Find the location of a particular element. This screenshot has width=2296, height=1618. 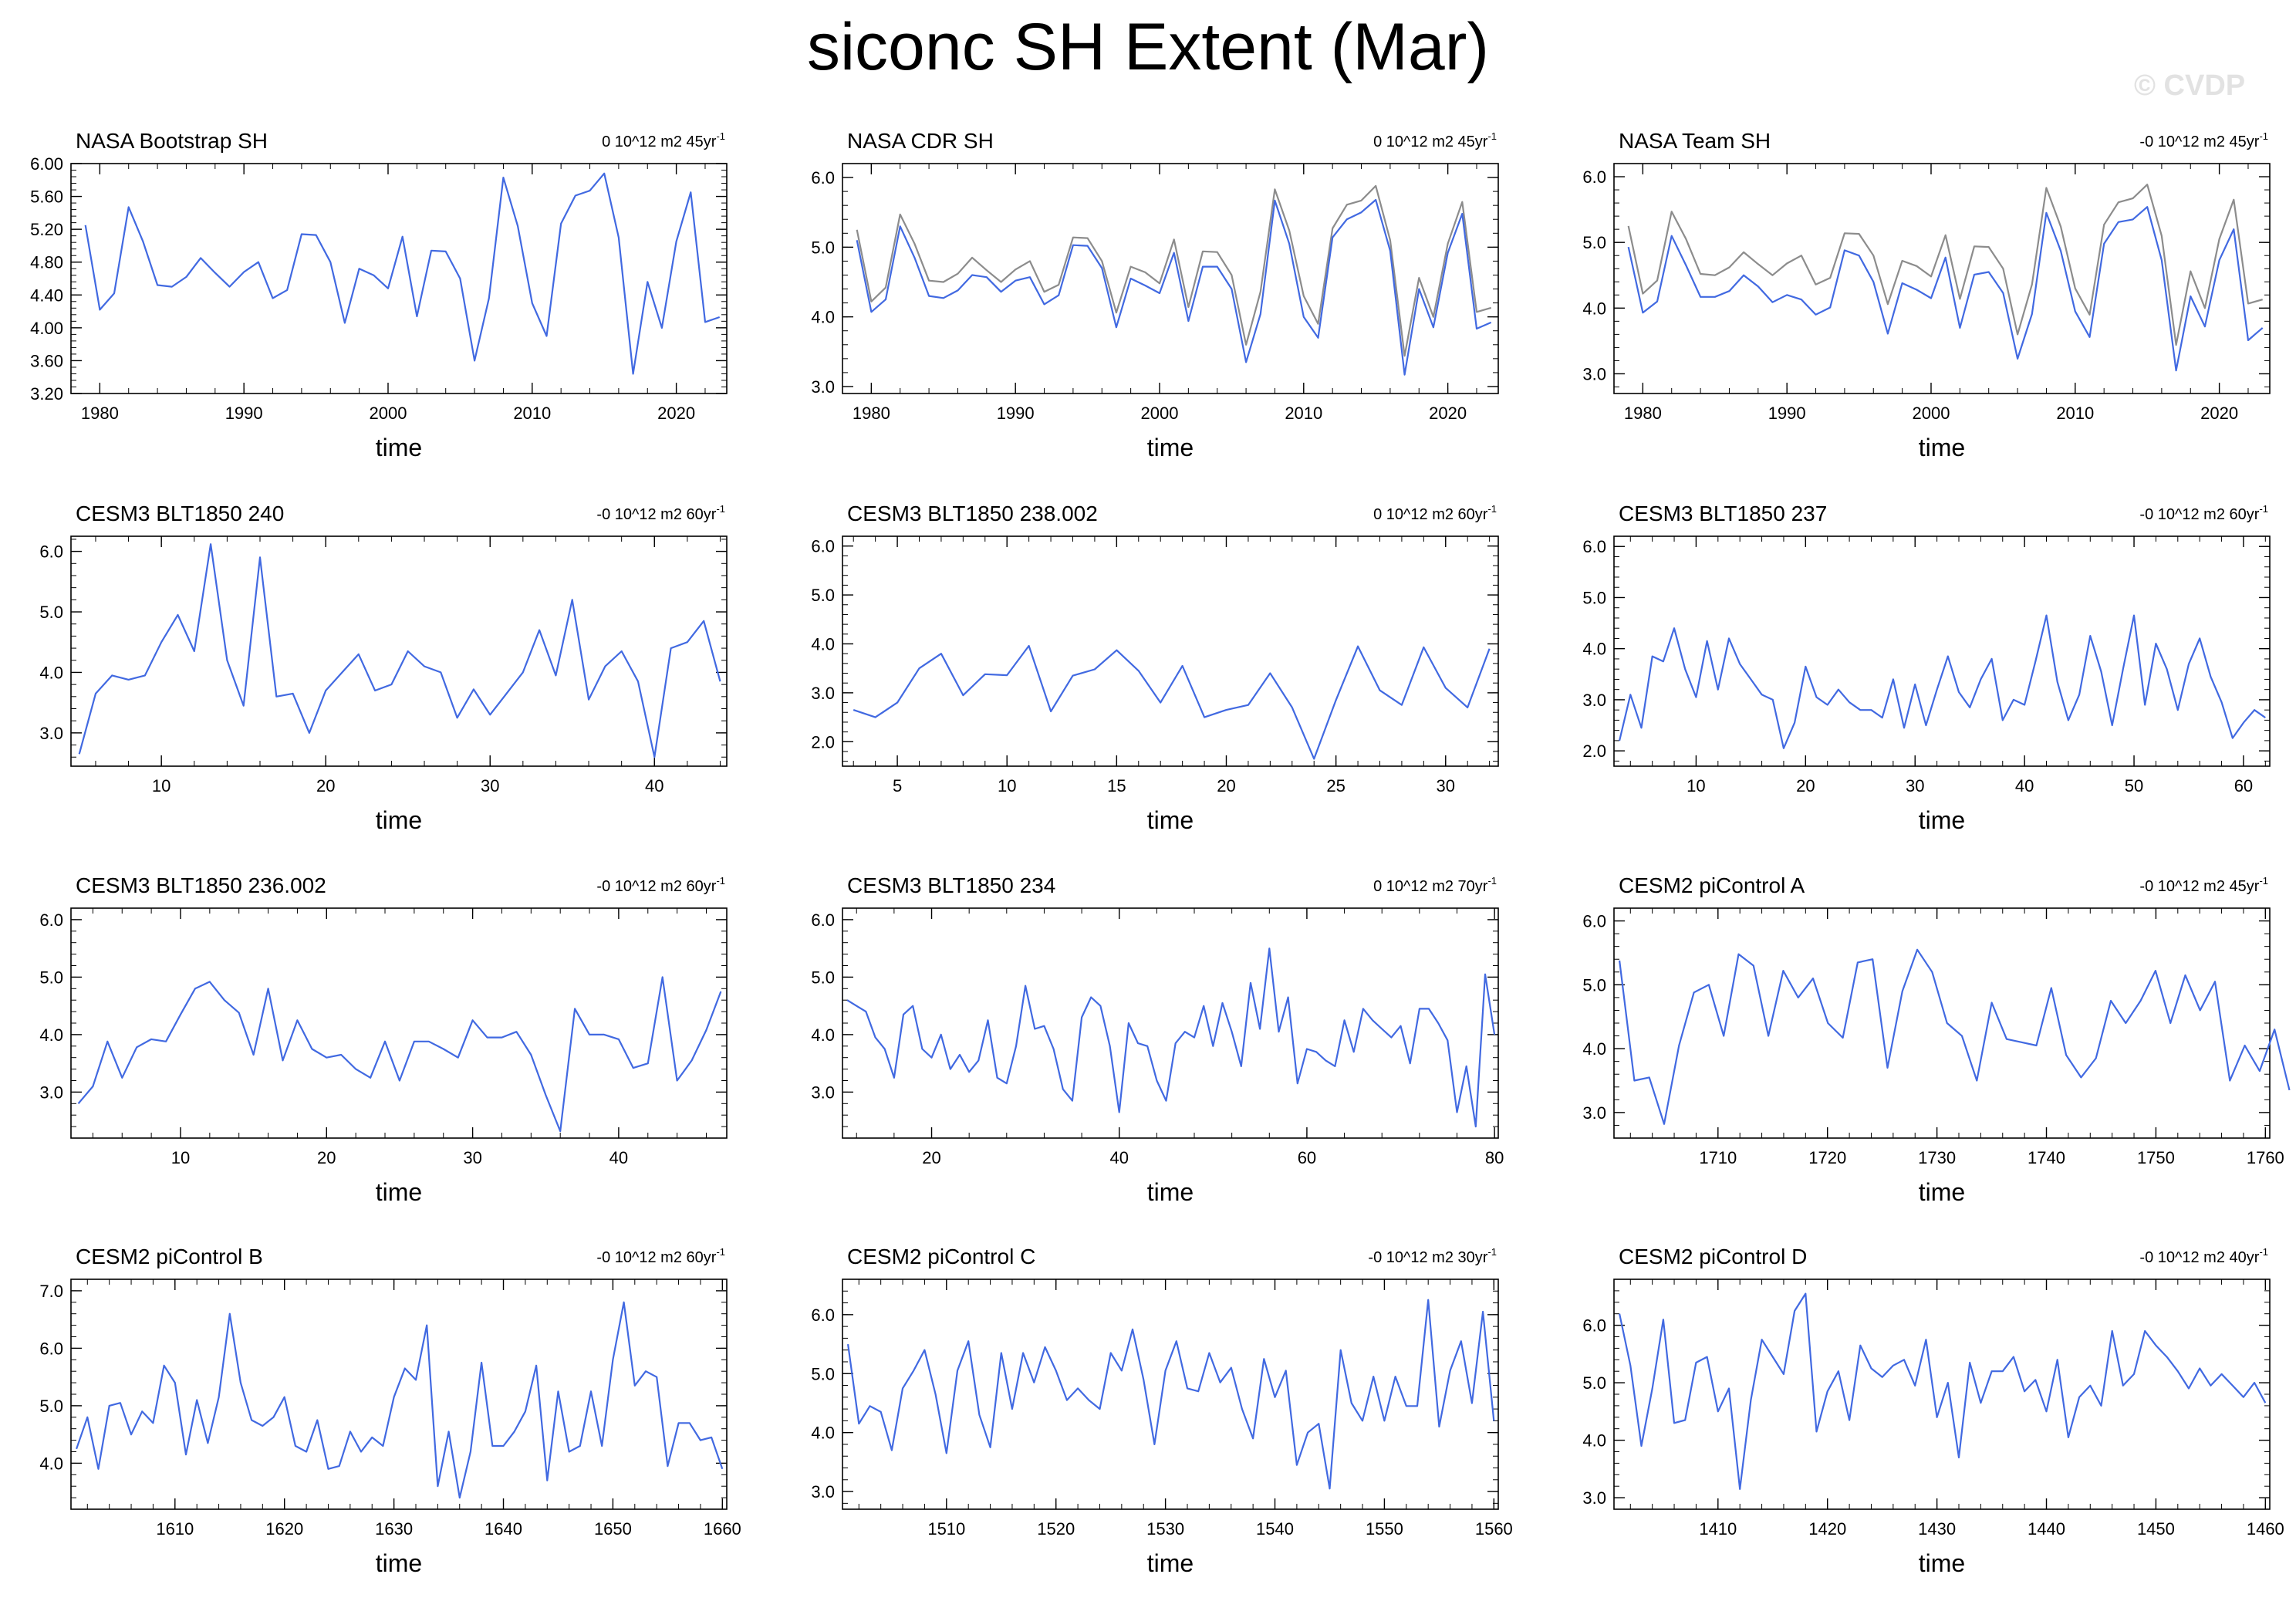

trend-label: -0 10^12 m2 40yr-1 is located at coordinates (2203, 1256).